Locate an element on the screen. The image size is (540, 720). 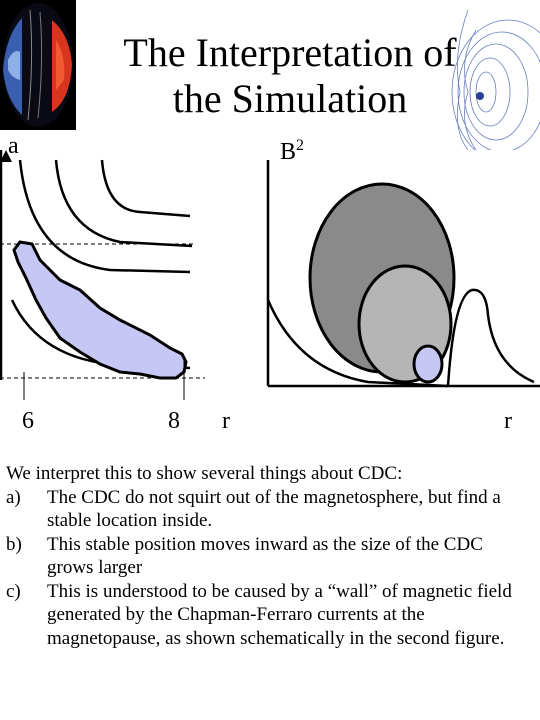
cdc-region is located at coordinates (100, 310).